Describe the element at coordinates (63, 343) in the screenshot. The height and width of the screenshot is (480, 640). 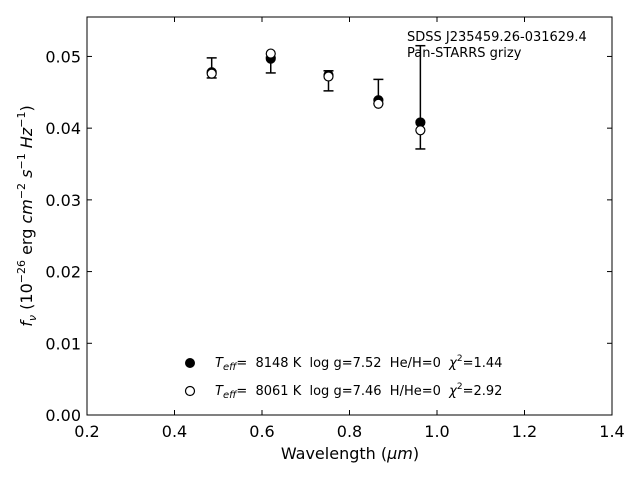
I see `y-tick-label: 0.01` at that location.